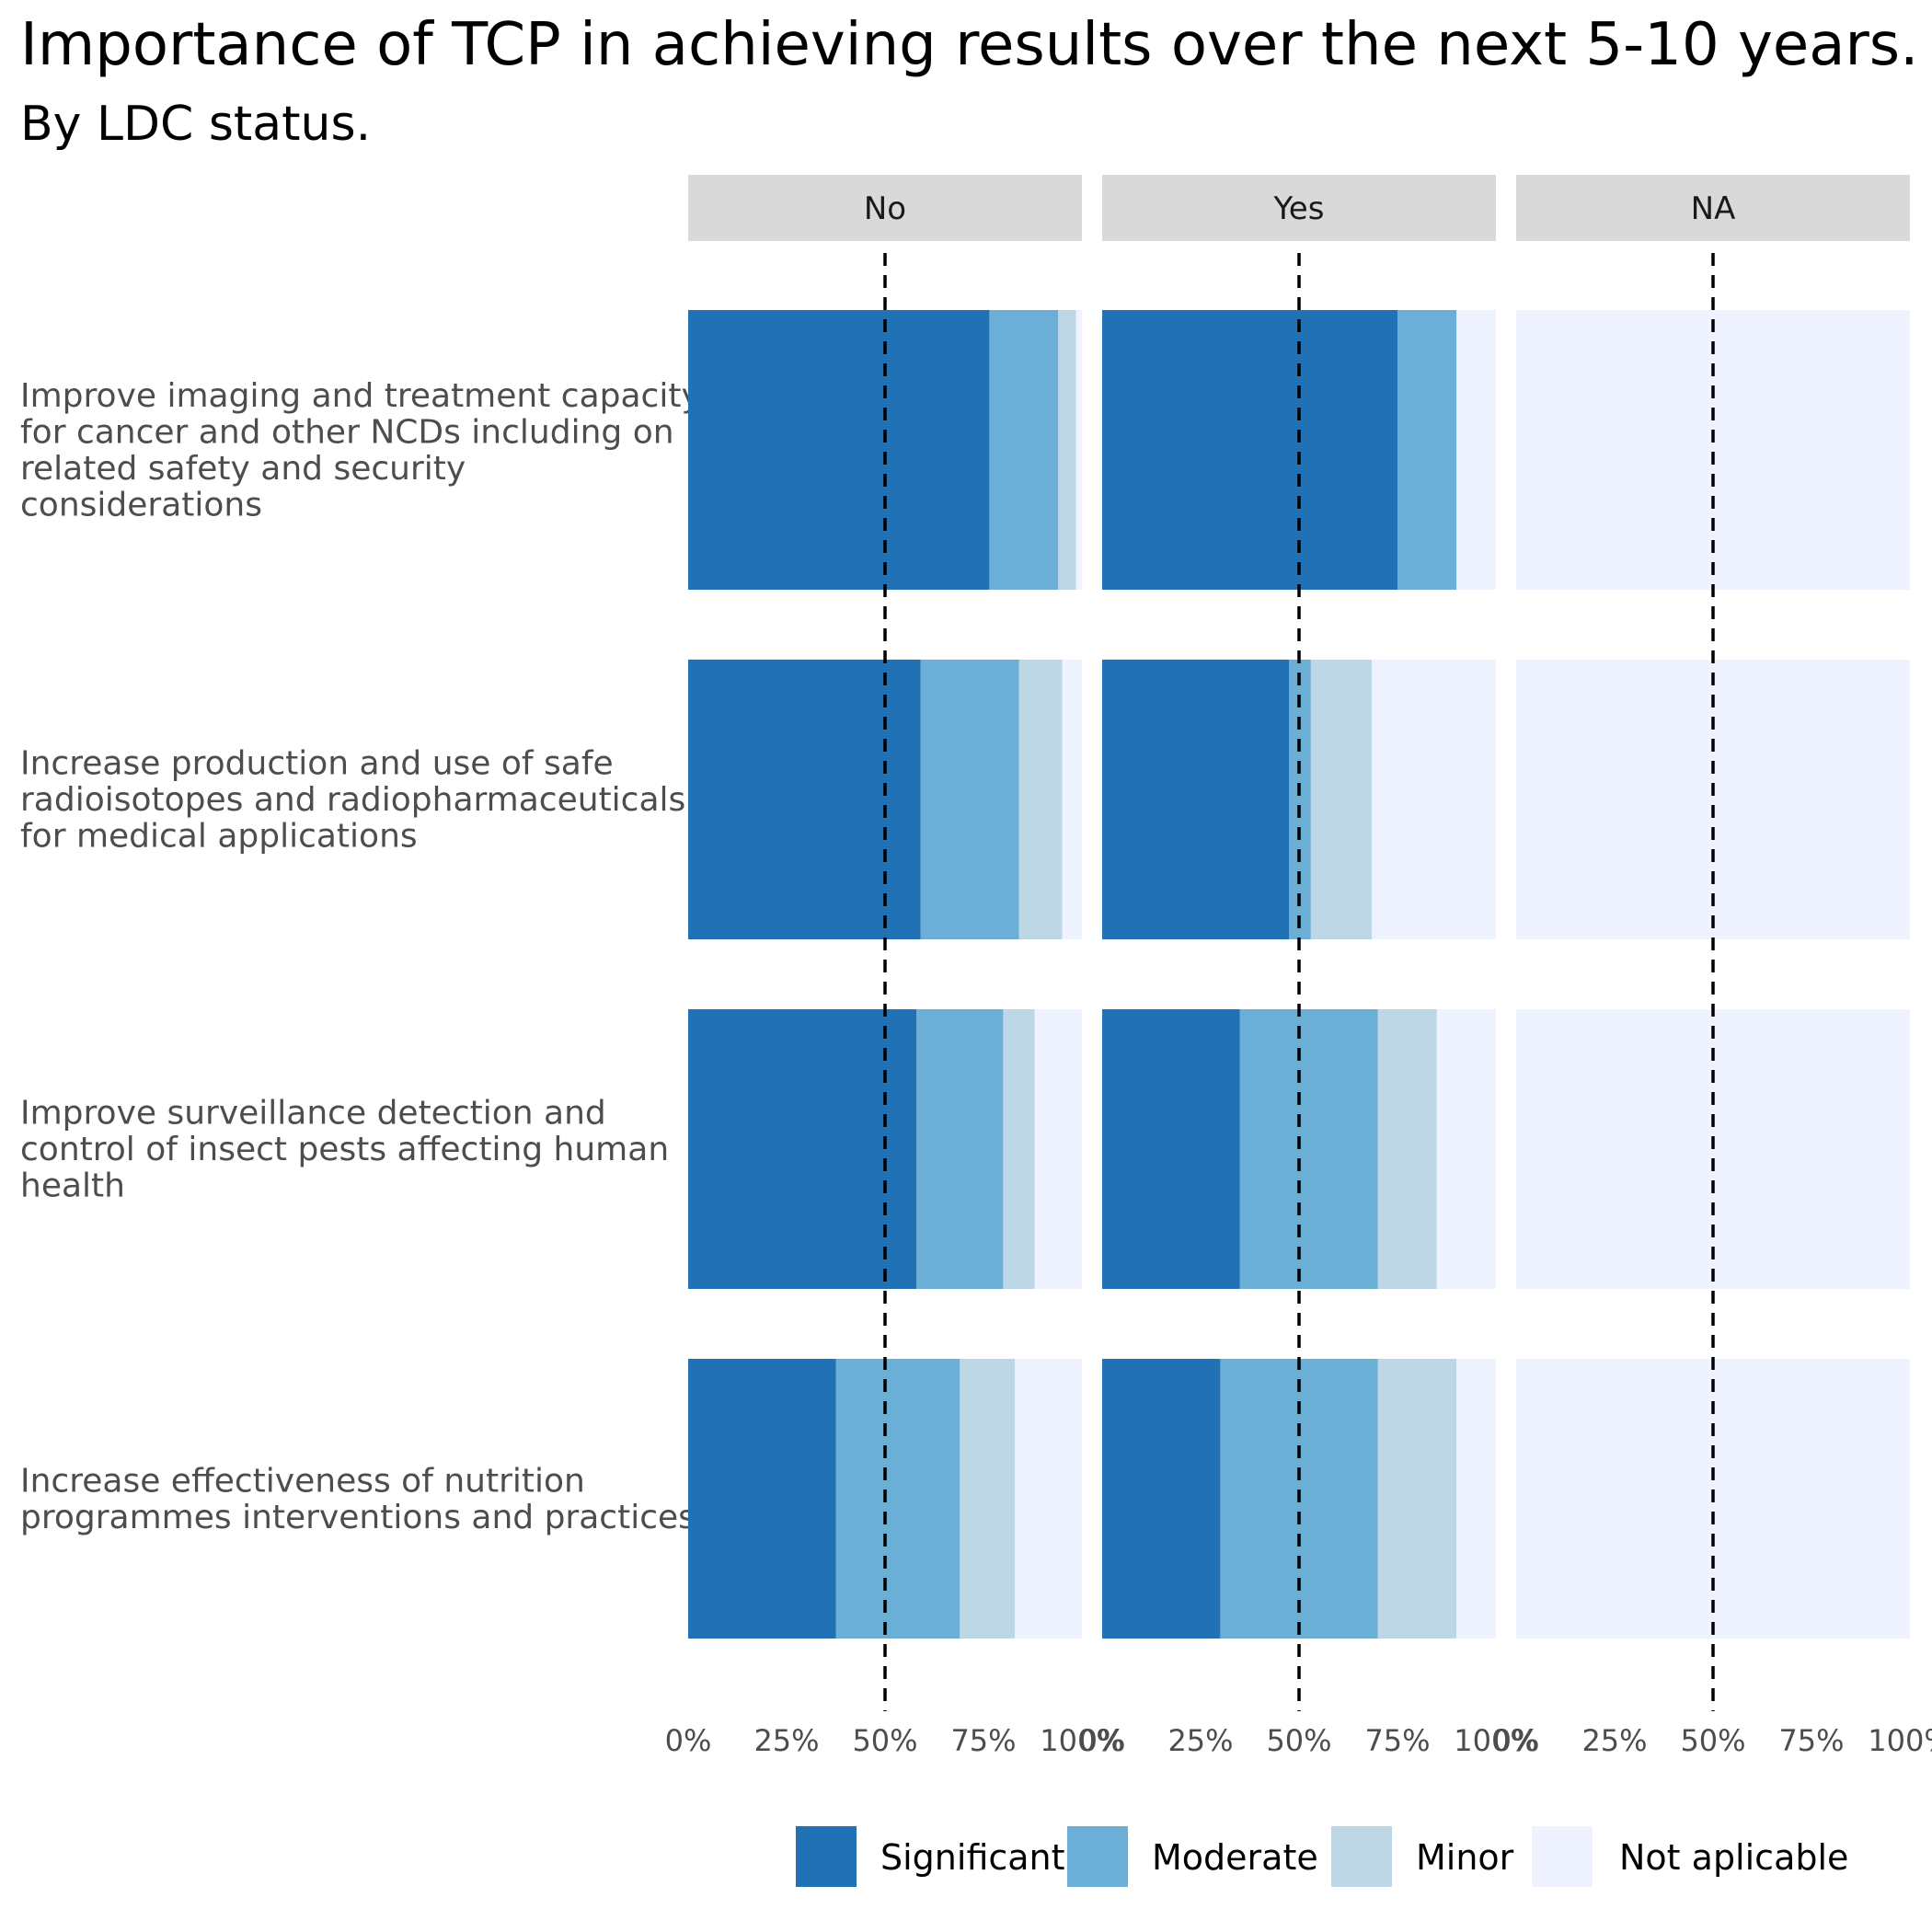 Image resolution: width=1932 pixels, height=1932 pixels. What do you see at coordinates (219, 837) in the screenshot?
I see `category-label-line: for medical applications` at bounding box center [219, 837].